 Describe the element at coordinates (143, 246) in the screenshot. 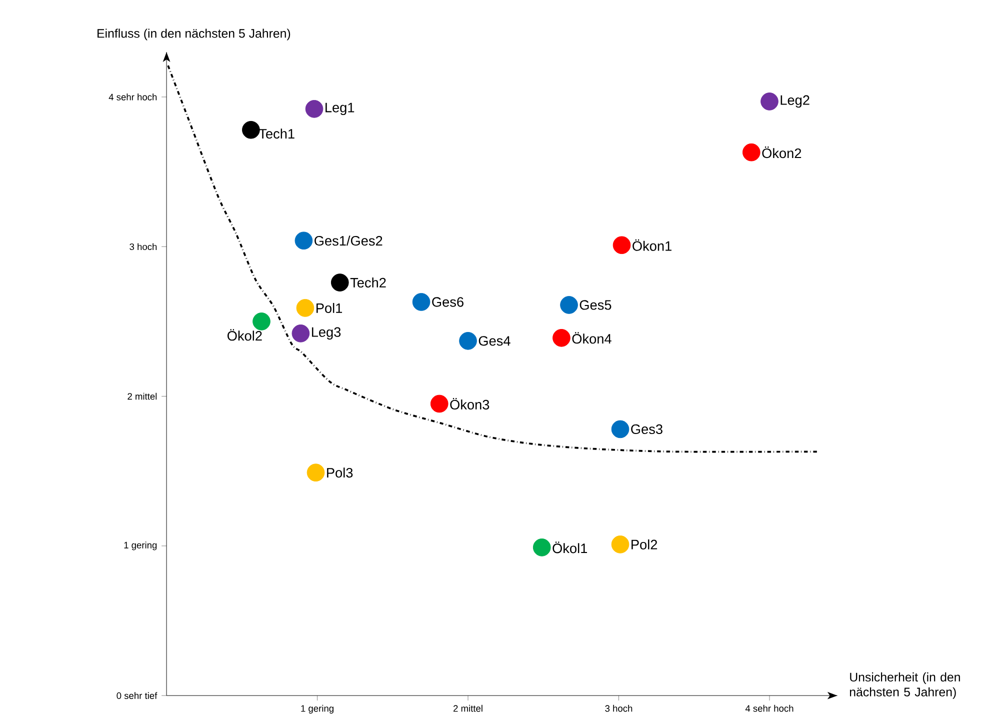

I see `y-tick-label: 3 hoch` at that location.